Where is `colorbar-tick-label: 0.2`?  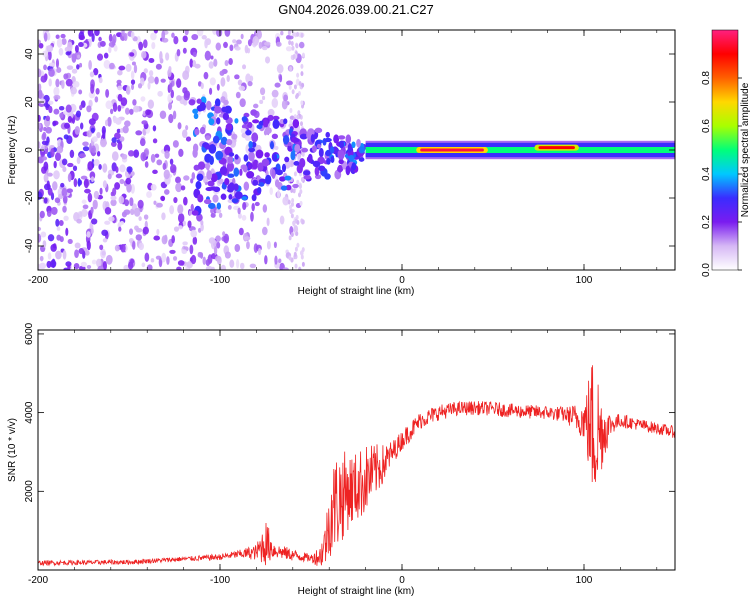
colorbar-tick-label: 0.2 is located at coordinates (706, 222).